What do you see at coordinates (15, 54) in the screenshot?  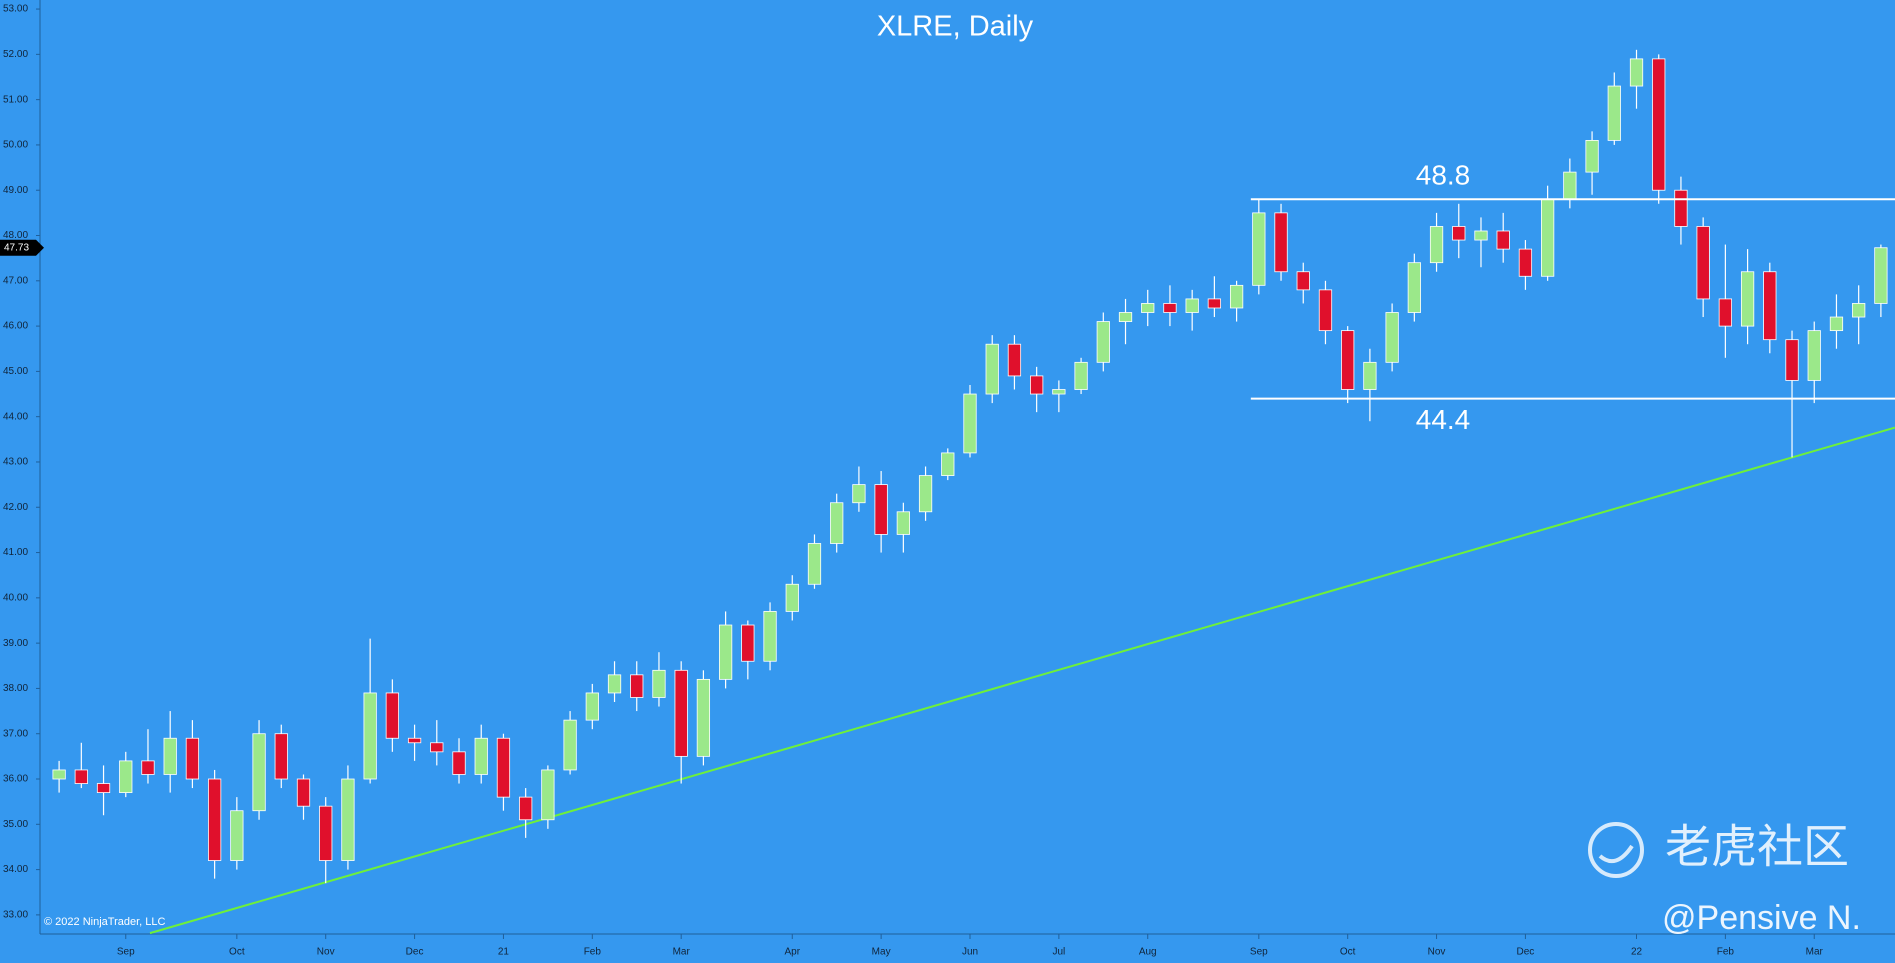 I see `y-tick-label: 52.00` at bounding box center [15, 54].